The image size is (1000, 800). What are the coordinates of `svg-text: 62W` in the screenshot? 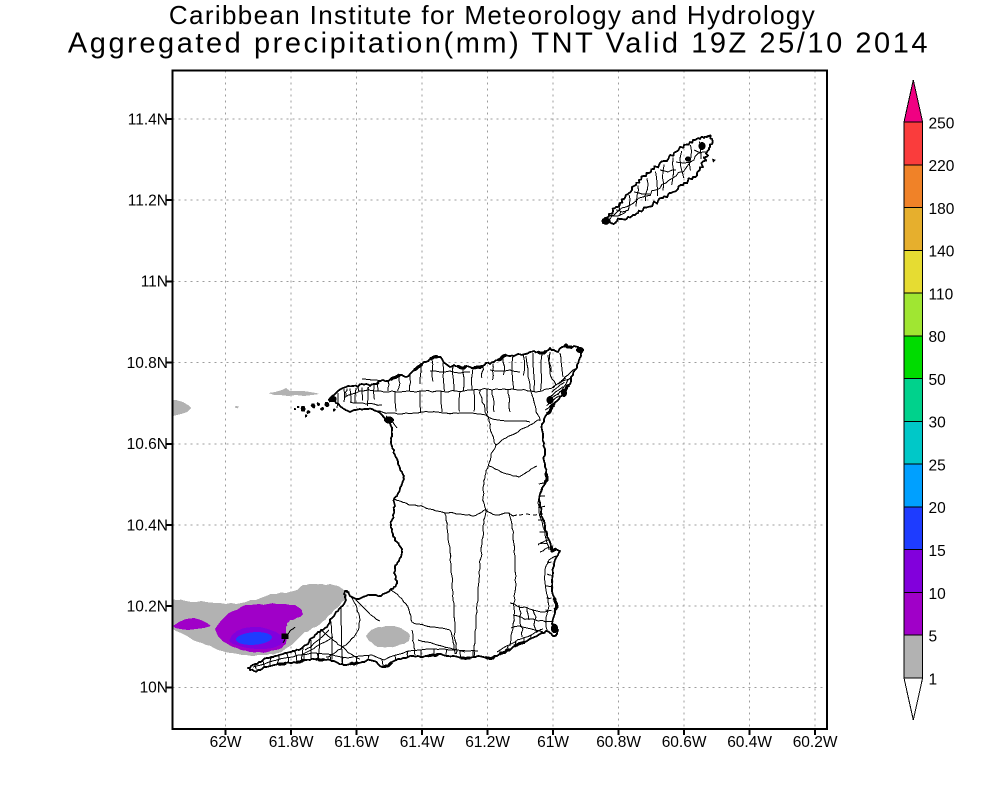 It's located at (226, 742).